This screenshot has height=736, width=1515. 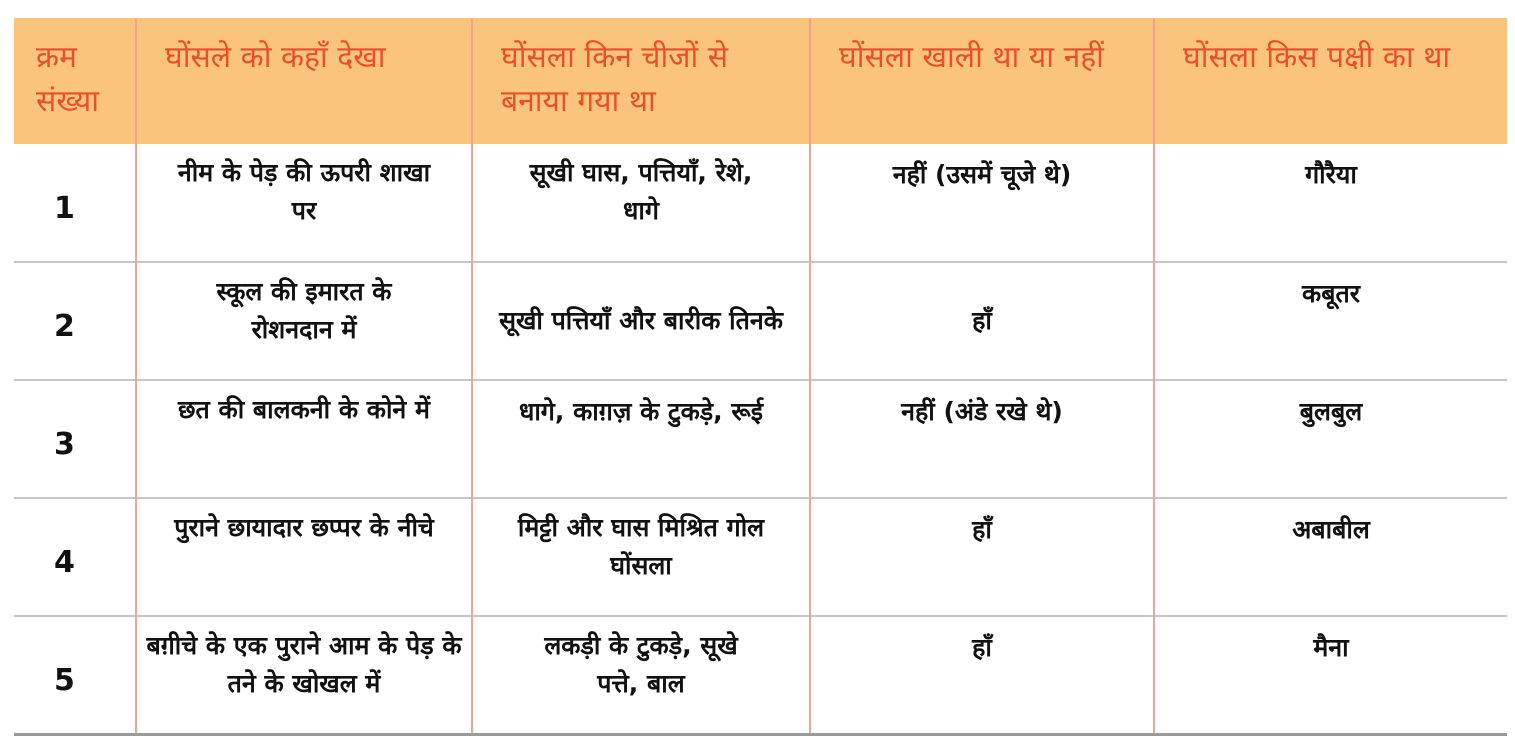 What do you see at coordinates (304, 409) in the screenshot?
I see `cell-location-text: छत की बालकनी के कोने में` at bounding box center [304, 409].